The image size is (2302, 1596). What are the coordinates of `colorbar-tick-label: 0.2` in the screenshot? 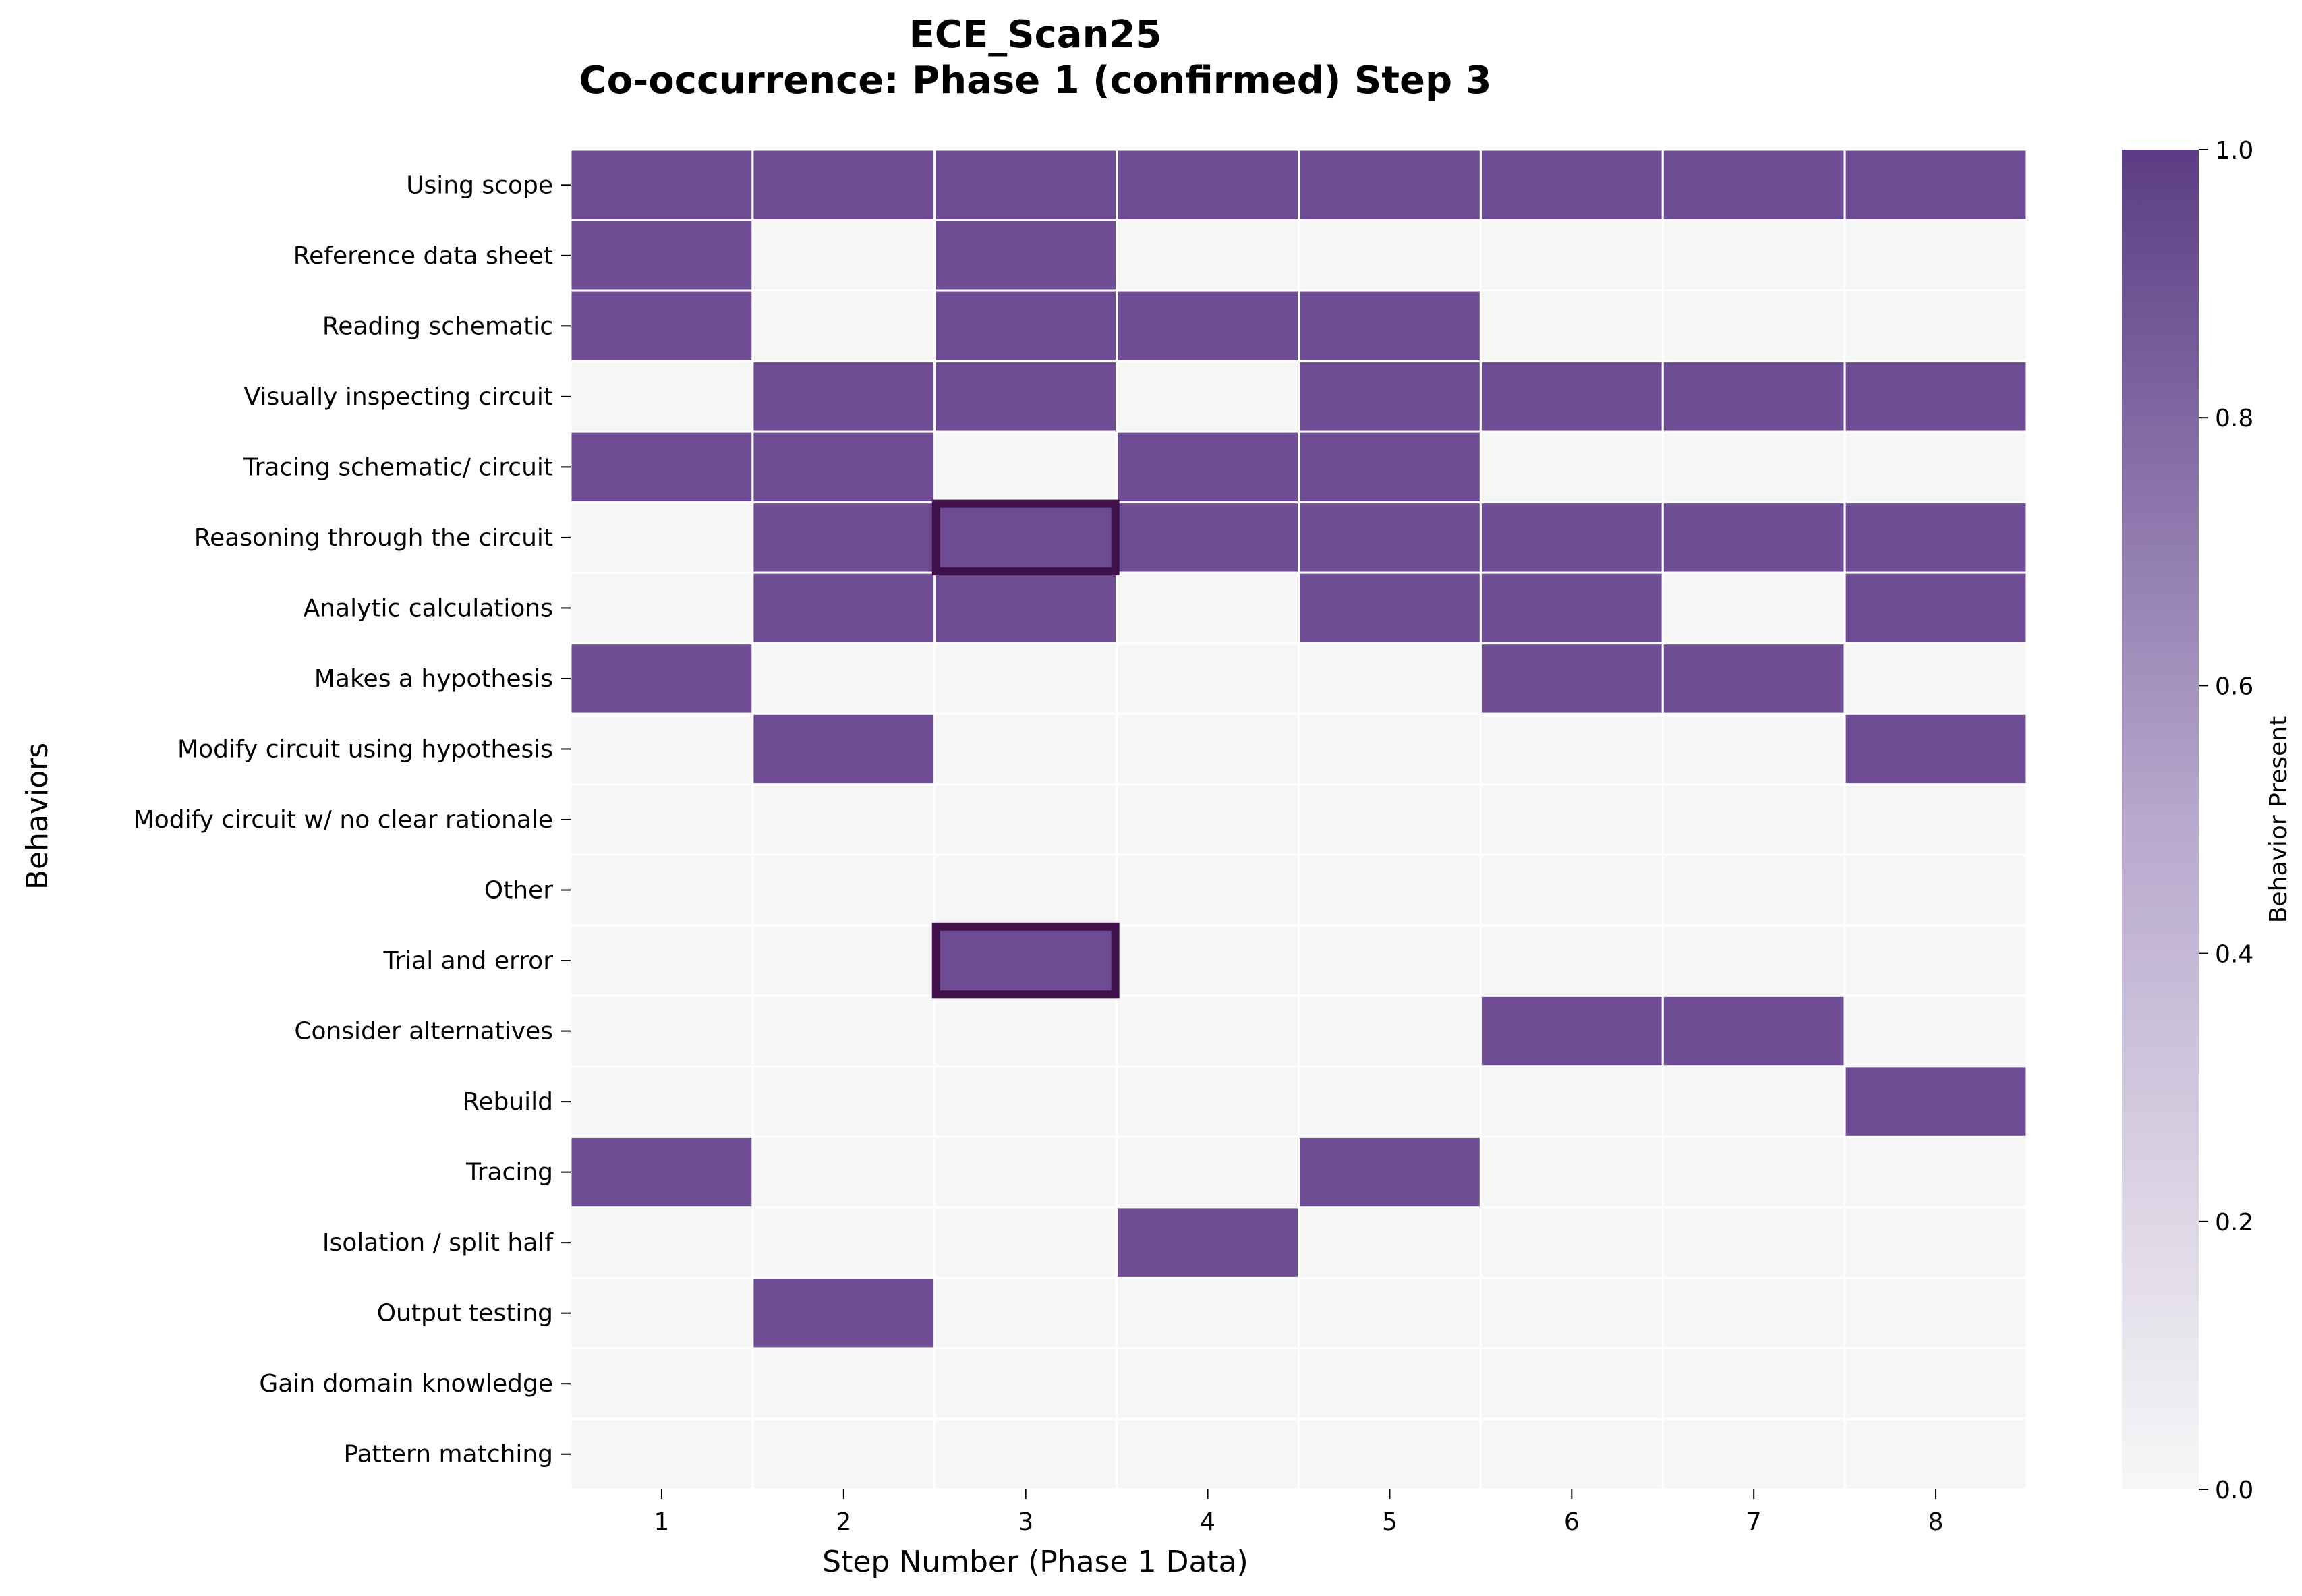 It's located at (2234, 1222).